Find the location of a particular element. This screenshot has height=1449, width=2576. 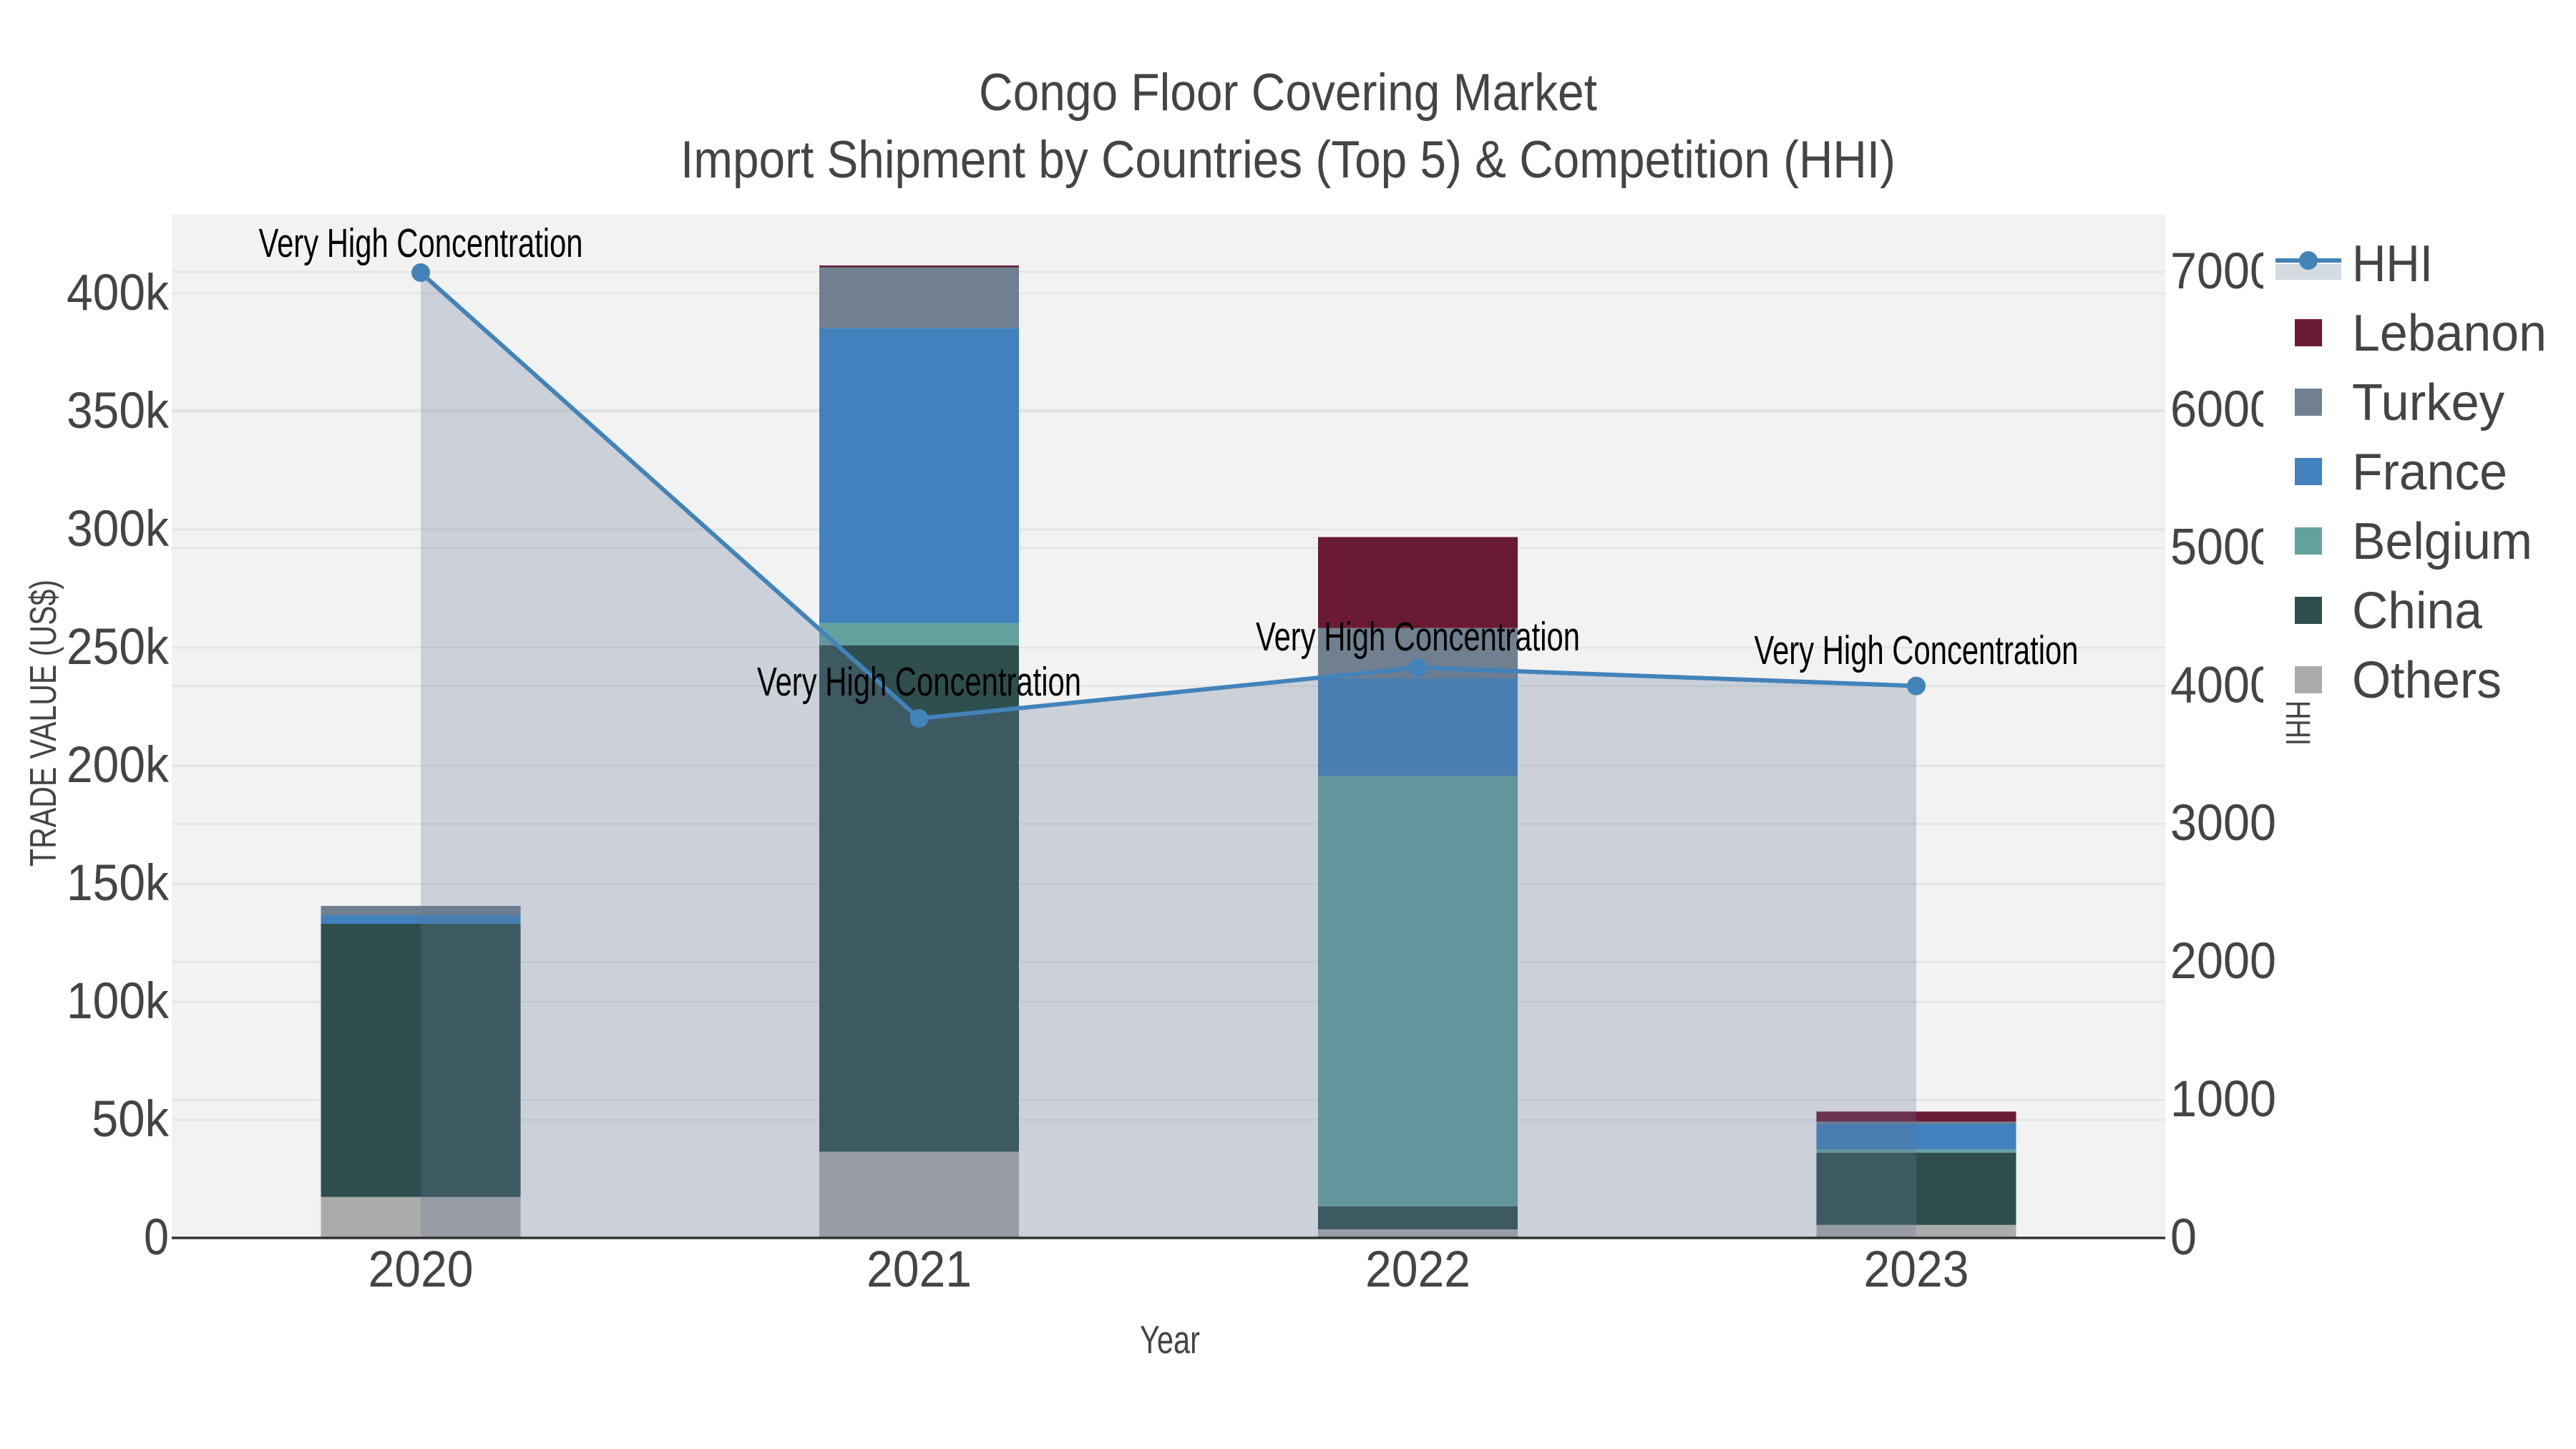

svg-text: 400k is located at coordinates (118, 293).